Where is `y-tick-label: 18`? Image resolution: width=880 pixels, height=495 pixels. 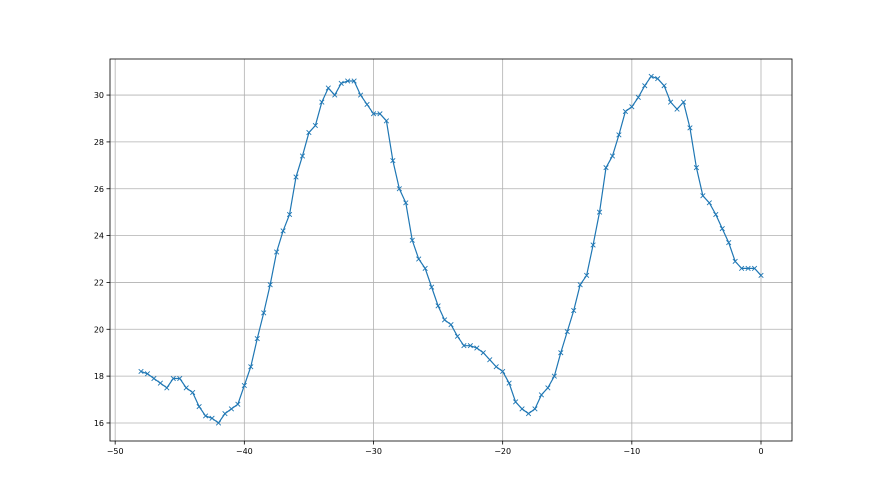
y-tick-label: 18 is located at coordinates (99, 376).